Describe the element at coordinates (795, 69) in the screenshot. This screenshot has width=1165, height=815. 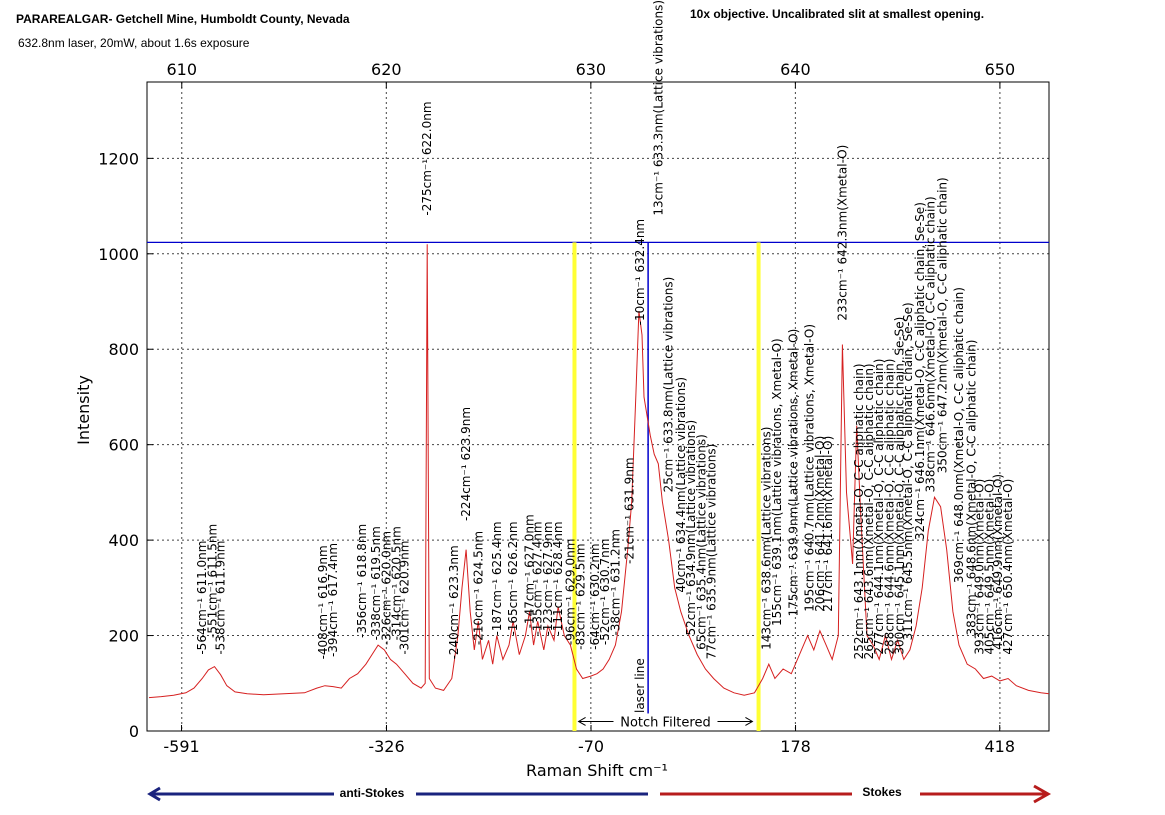
I see `x-top-tick-label: 640` at that location.